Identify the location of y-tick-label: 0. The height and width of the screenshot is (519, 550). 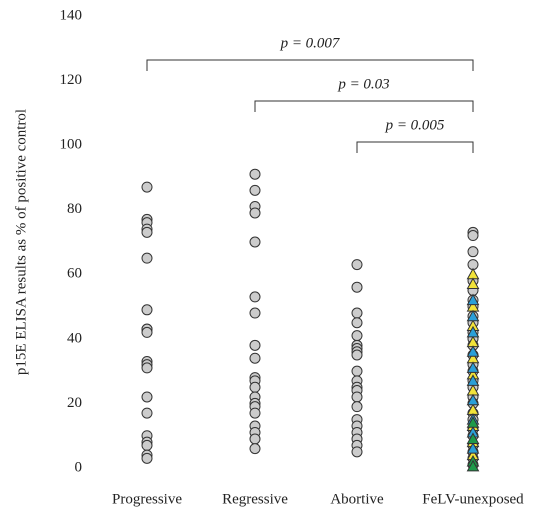
(79, 467).